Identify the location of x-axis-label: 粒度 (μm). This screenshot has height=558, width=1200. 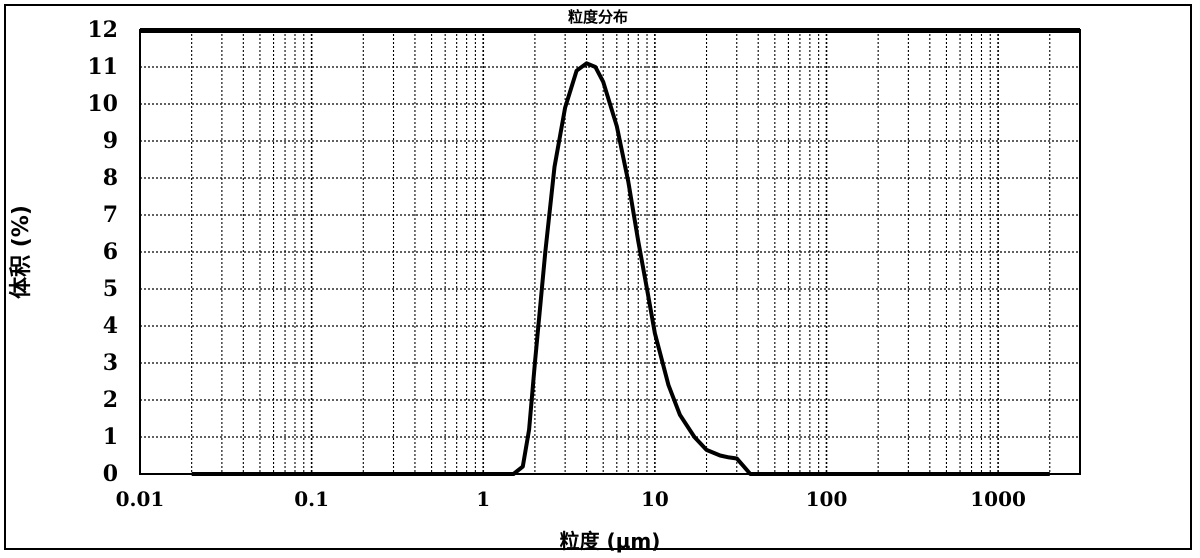
(610, 541).